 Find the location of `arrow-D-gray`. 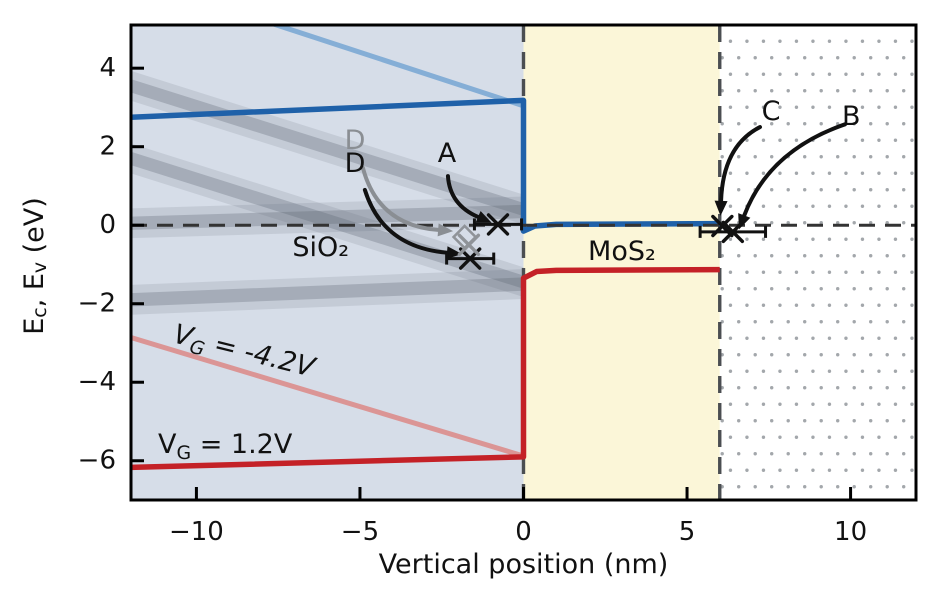

arrow-D-gray is located at coordinates (400, 198).